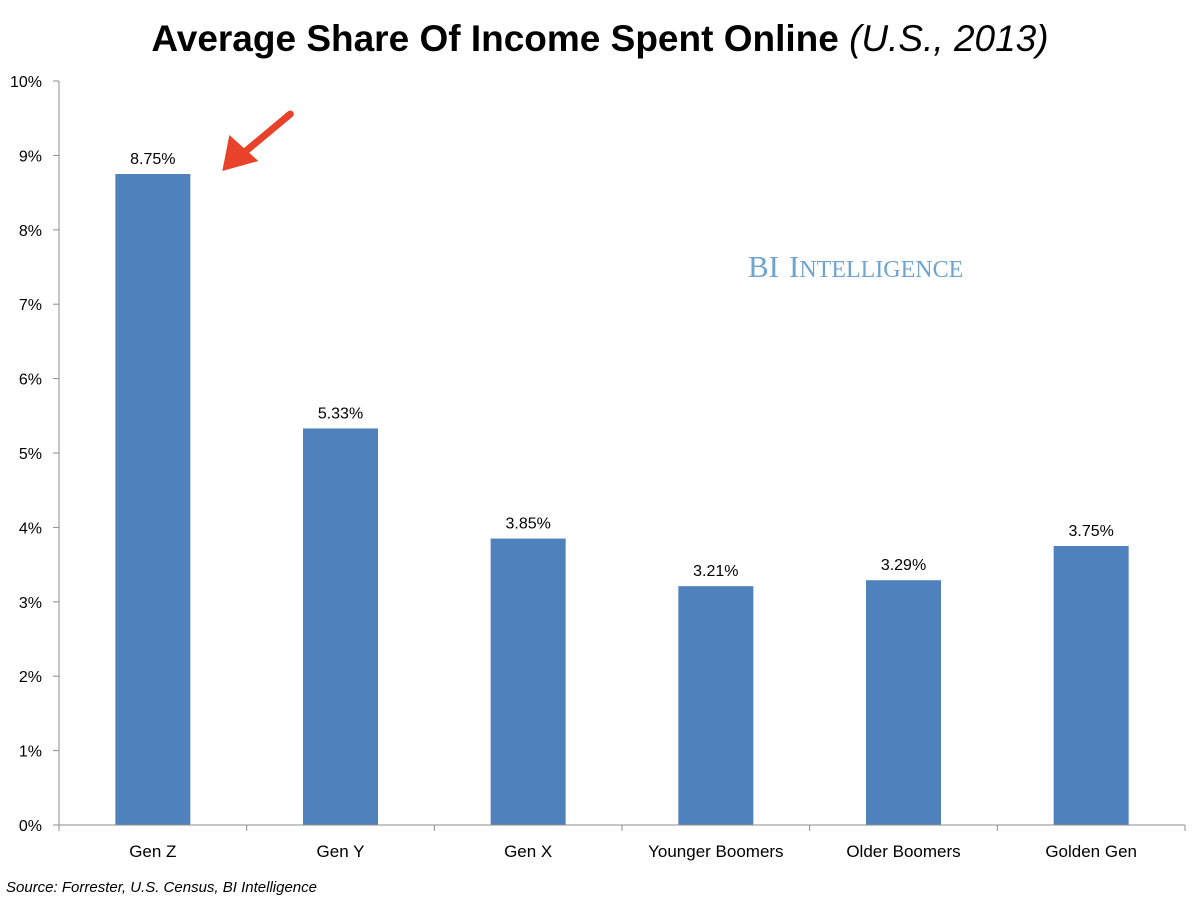 The width and height of the screenshot is (1200, 900). What do you see at coordinates (30, 528) in the screenshot?
I see `y-tick-label: 4%` at bounding box center [30, 528].